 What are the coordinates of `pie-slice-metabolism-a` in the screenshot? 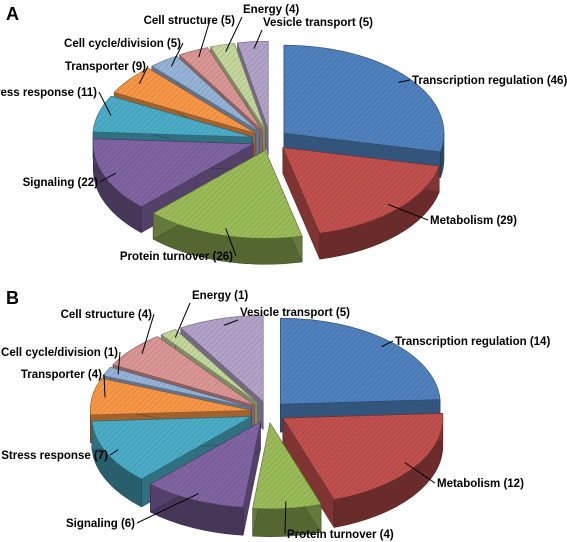 It's located at (361, 203).